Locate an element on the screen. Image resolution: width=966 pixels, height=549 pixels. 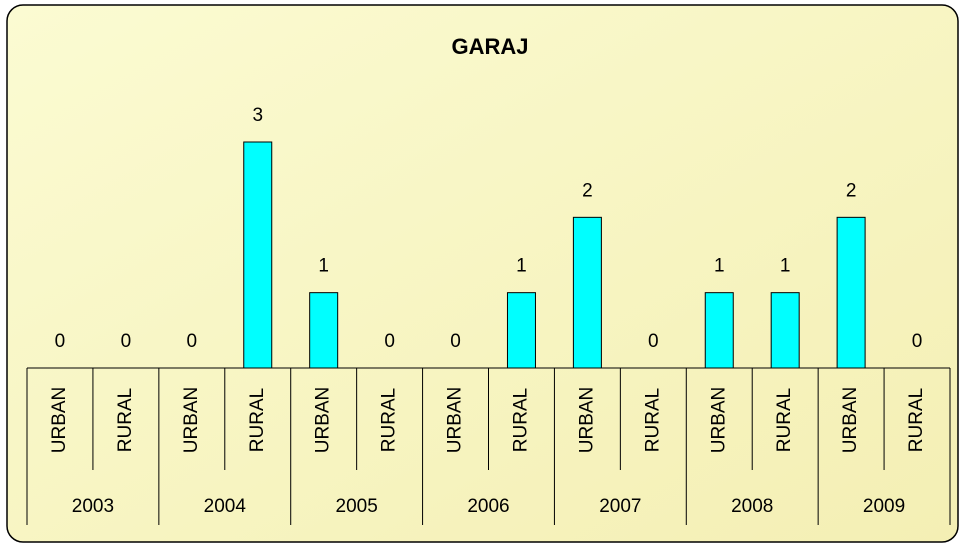
group-label: 2003 is located at coordinates (93, 506).